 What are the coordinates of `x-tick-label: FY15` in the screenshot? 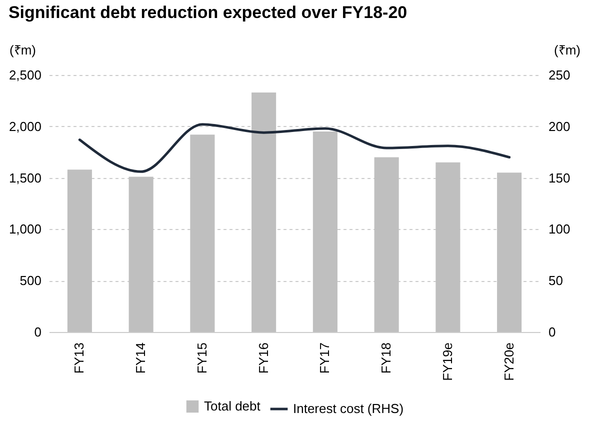 It's located at (202, 358).